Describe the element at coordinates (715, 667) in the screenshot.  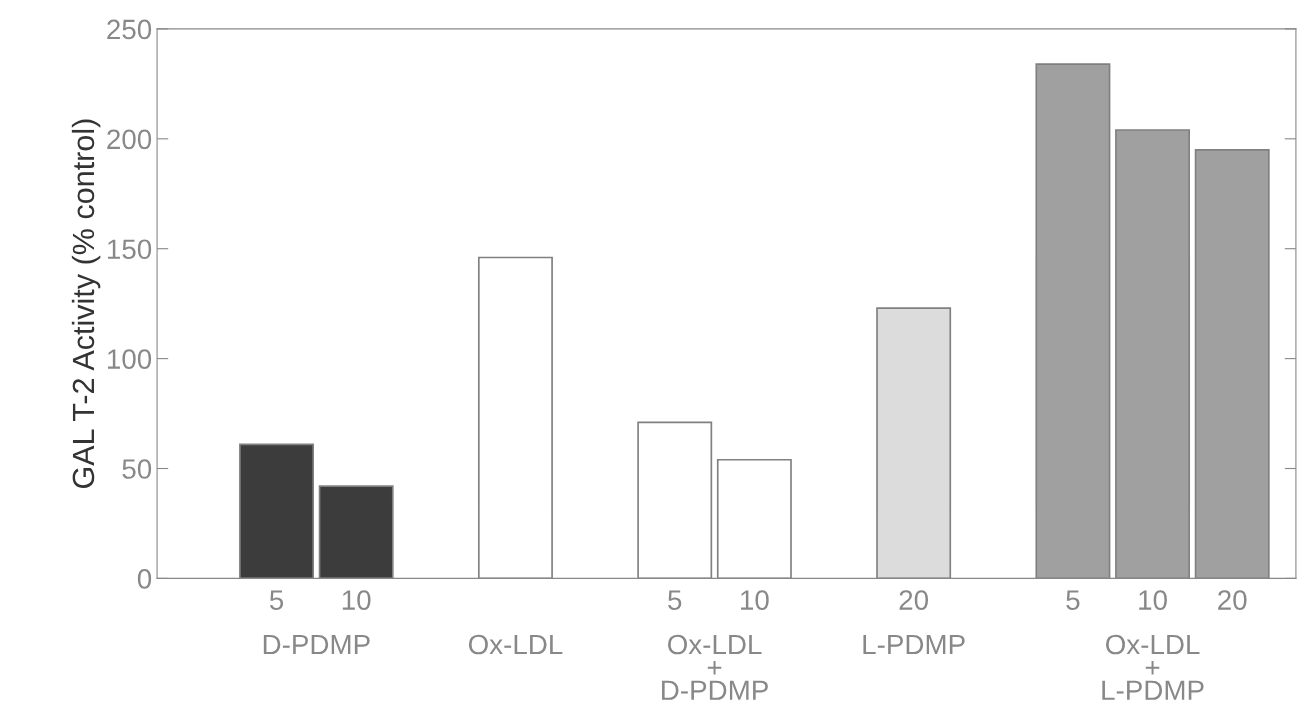
I see `text: Ox-LDL + D-PDMP` at that location.